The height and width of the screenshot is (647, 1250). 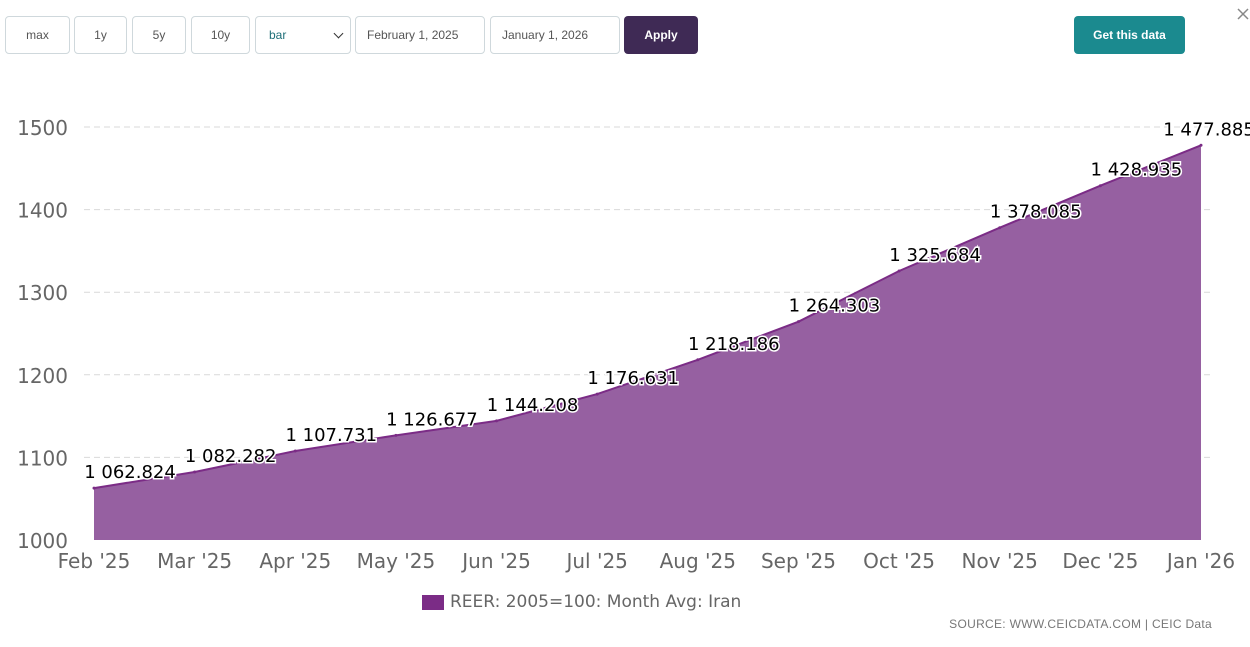 What do you see at coordinates (1242, 14) in the screenshot?
I see `close-icon` at bounding box center [1242, 14].